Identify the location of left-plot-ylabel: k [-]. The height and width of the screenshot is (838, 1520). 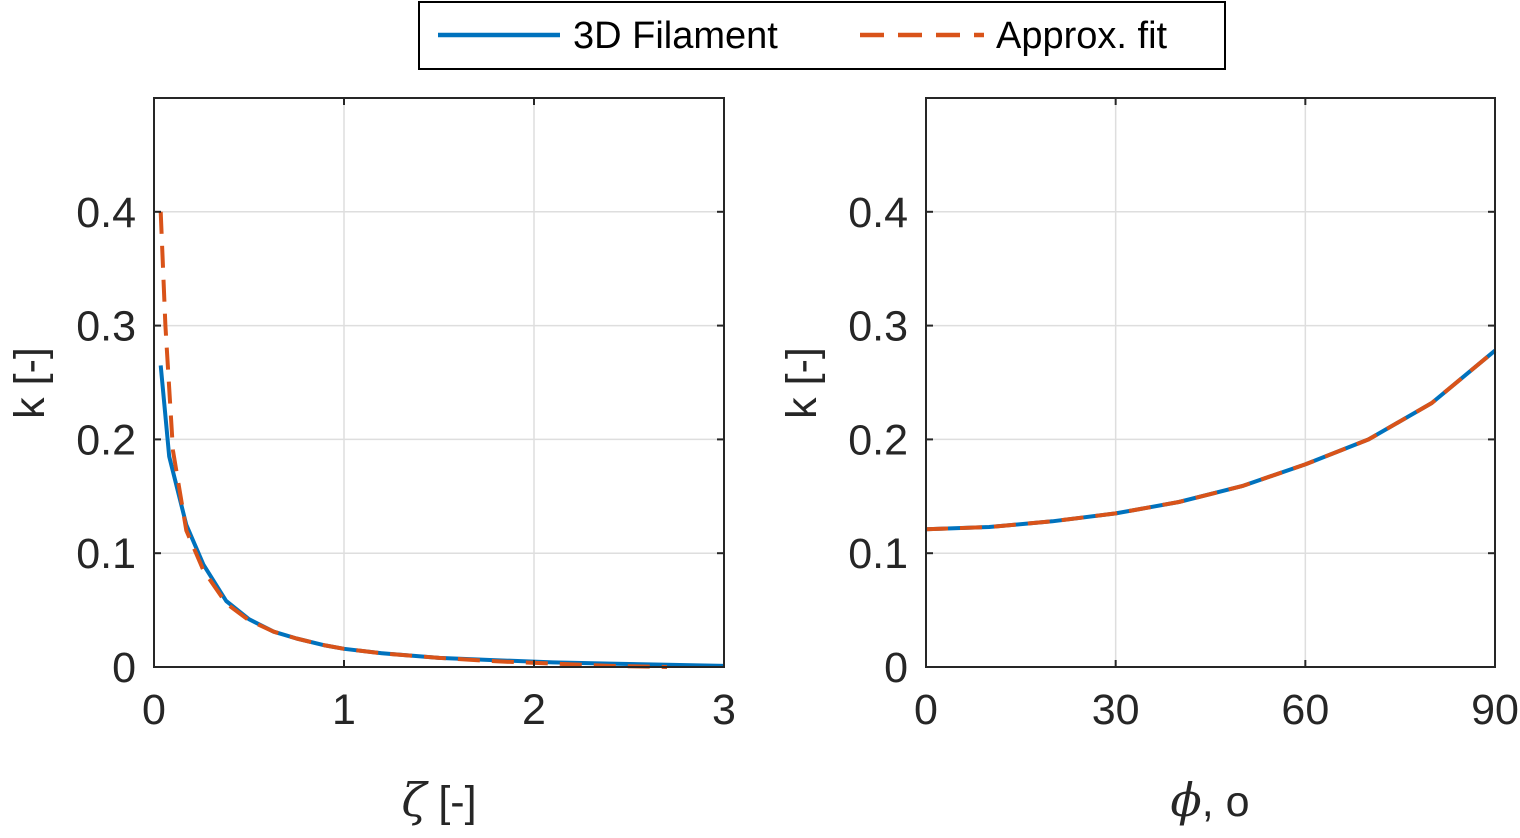
(30, 383).